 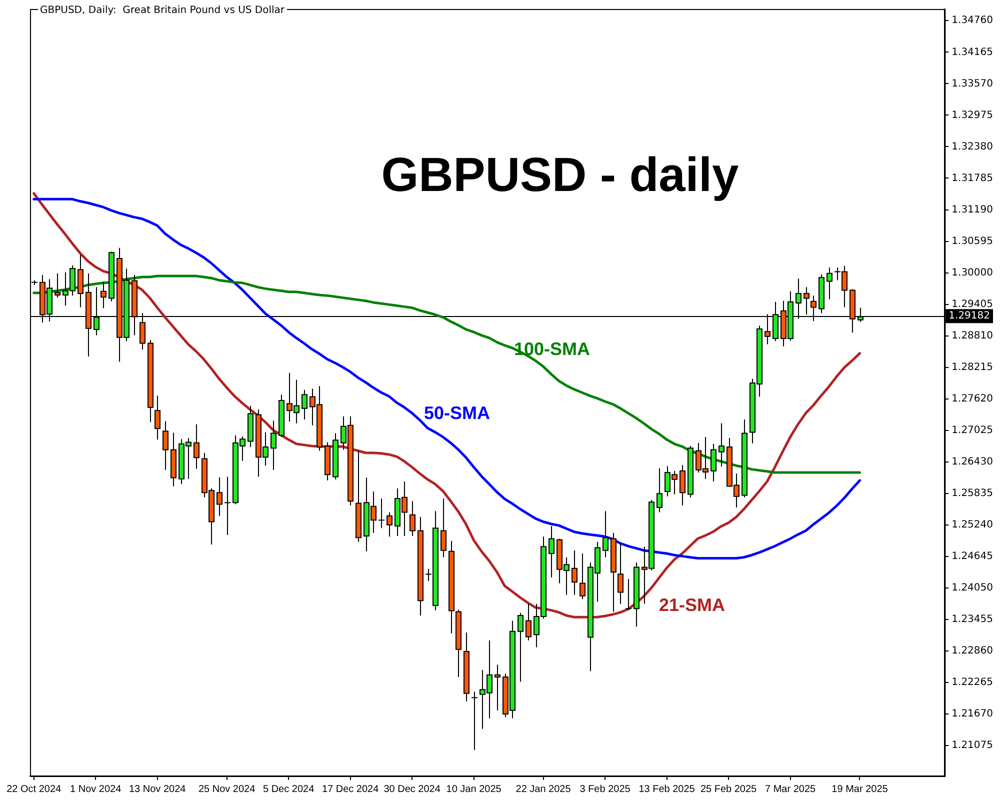 I want to click on x-tick-label: 30 Dec 2024, so click(x=412, y=789).